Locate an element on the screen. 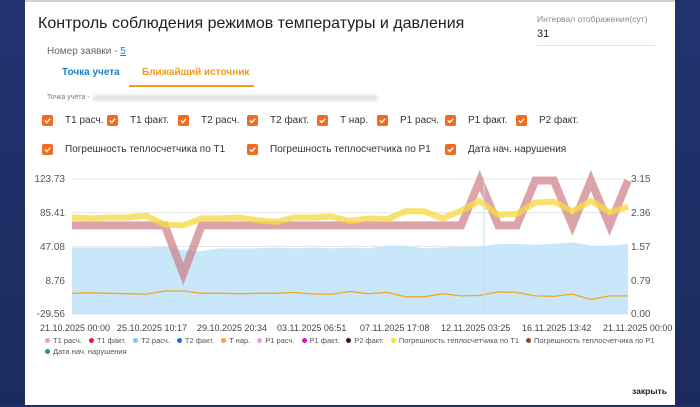  checkbox-label: T нар. is located at coordinates (354, 120).